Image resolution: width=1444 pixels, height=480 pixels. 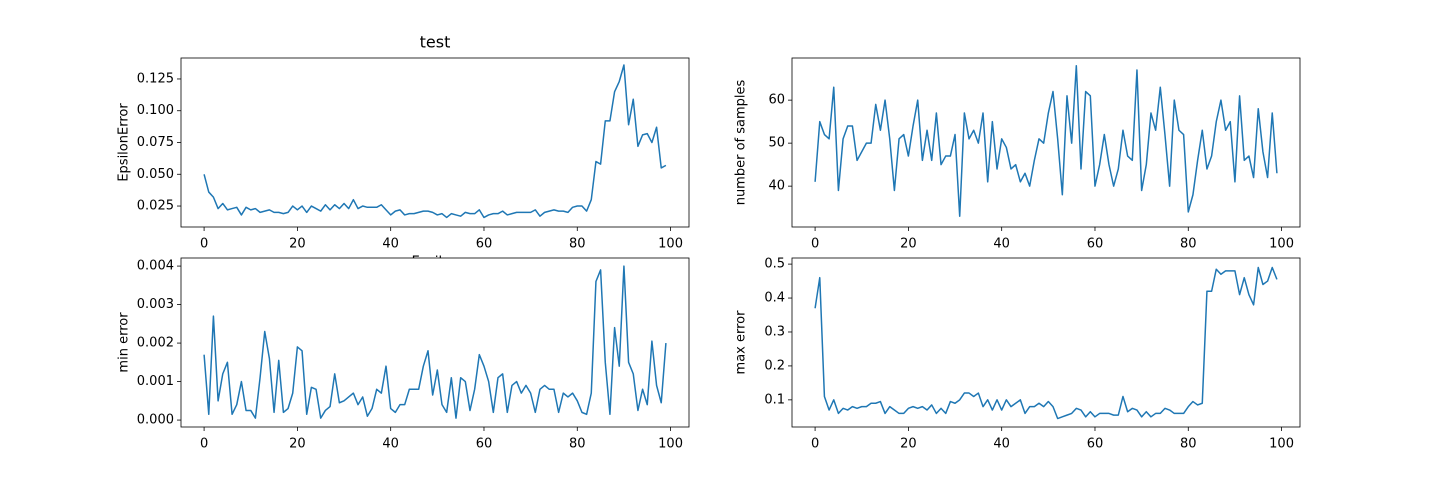 I want to click on y-tick-label: 0.002, so click(x=155, y=343).